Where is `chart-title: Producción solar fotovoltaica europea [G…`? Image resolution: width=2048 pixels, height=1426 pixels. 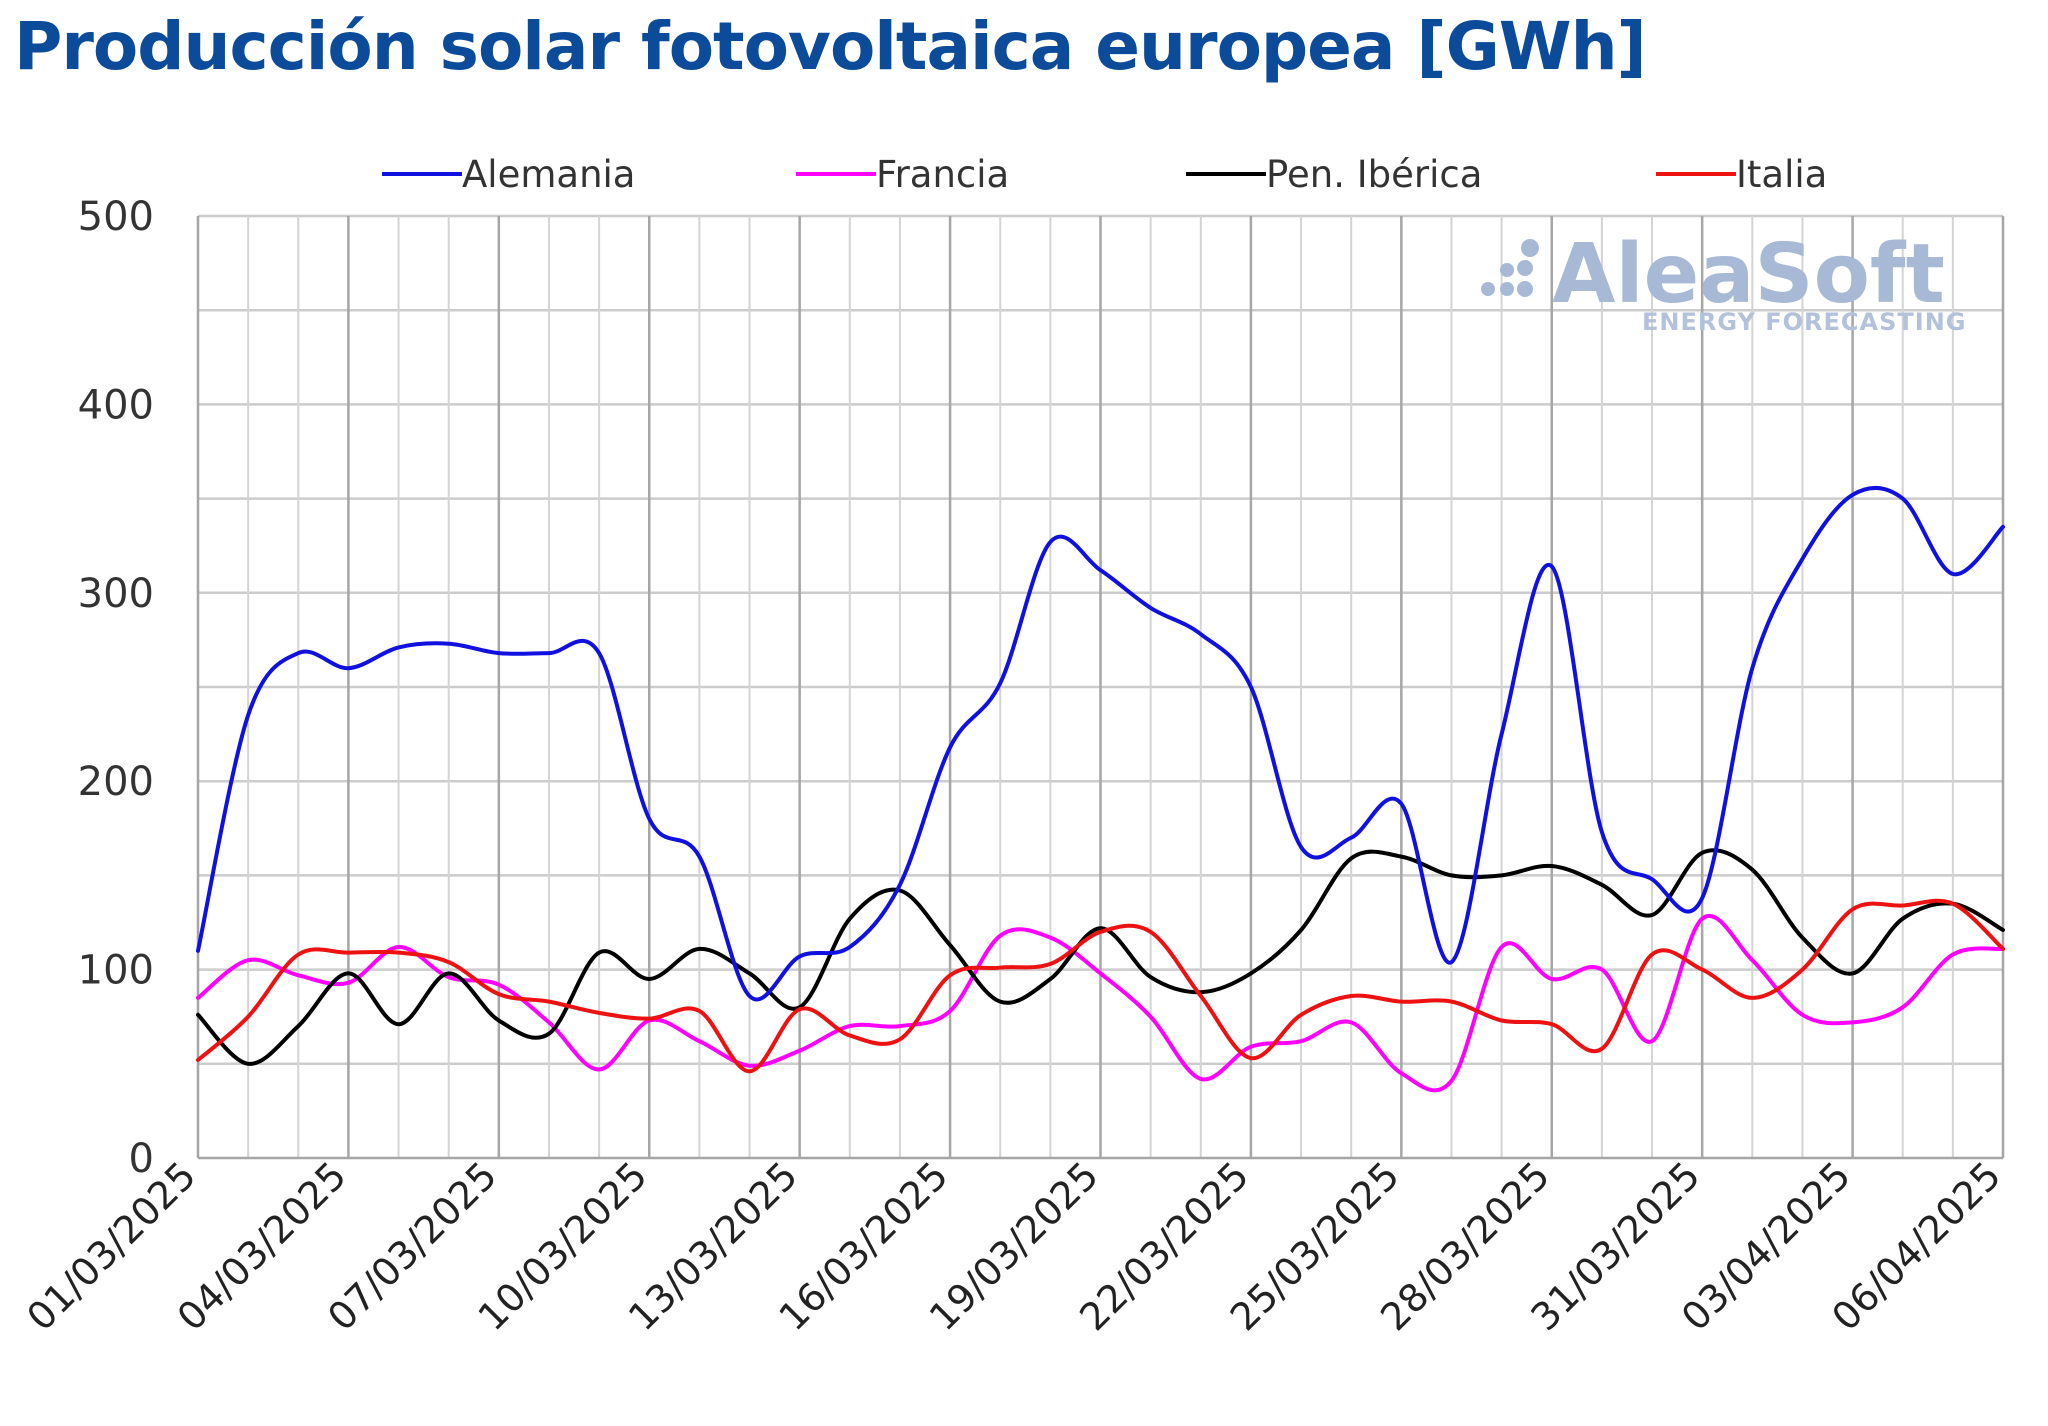
chart-title: Producción solar fotovoltaica europea [G… is located at coordinates (830, 46).